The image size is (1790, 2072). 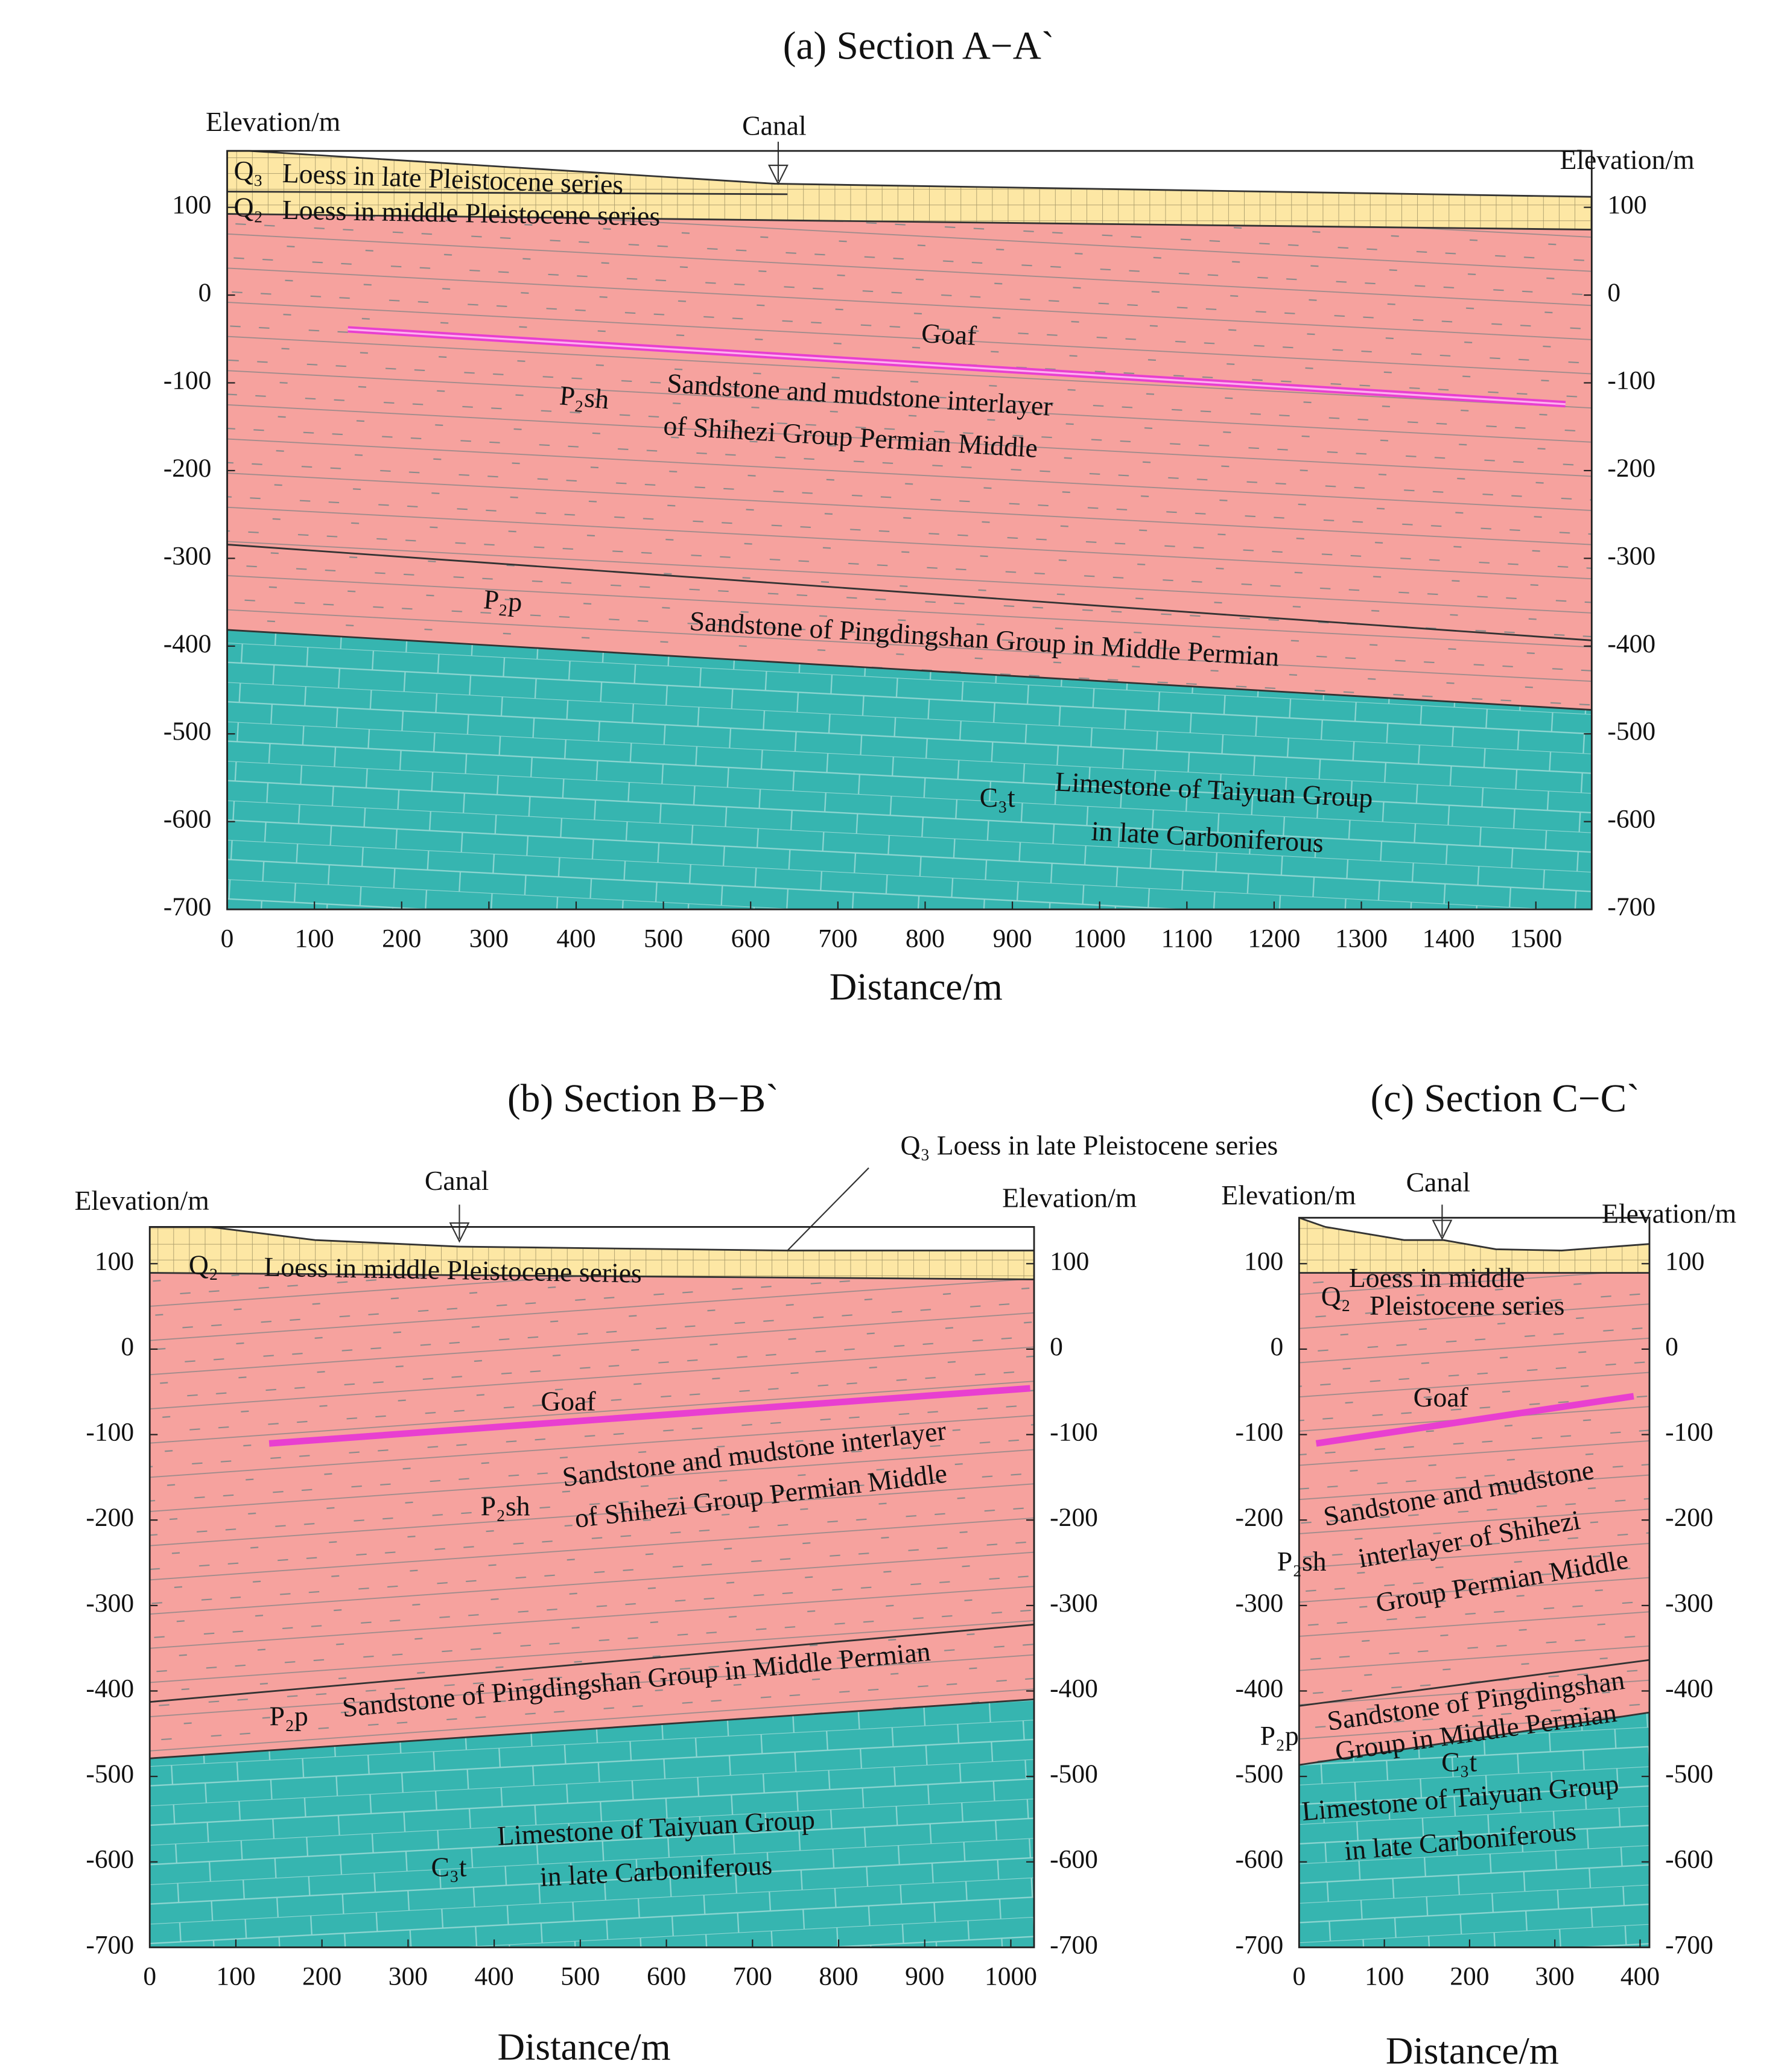 What do you see at coordinates (248, 171) in the screenshot?
I see `layer-label: Q₃` at bounding box center [248, 171].